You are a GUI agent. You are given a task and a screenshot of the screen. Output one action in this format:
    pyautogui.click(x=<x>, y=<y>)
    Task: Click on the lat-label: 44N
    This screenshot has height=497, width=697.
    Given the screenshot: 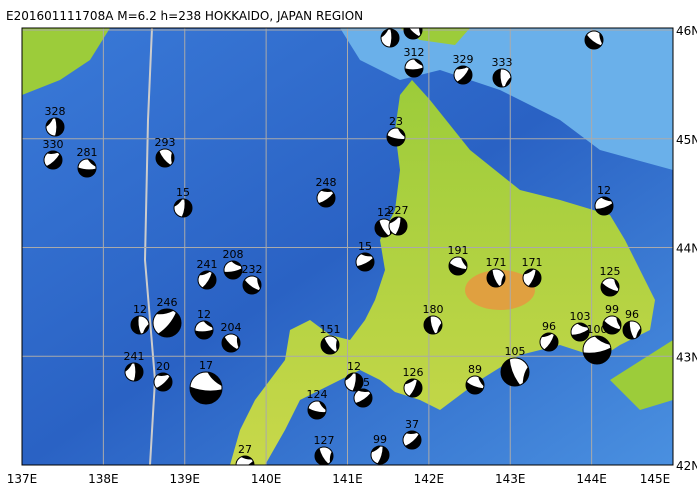 What is the action you would take?
    pyautogui.click(x=686, y=249)
    